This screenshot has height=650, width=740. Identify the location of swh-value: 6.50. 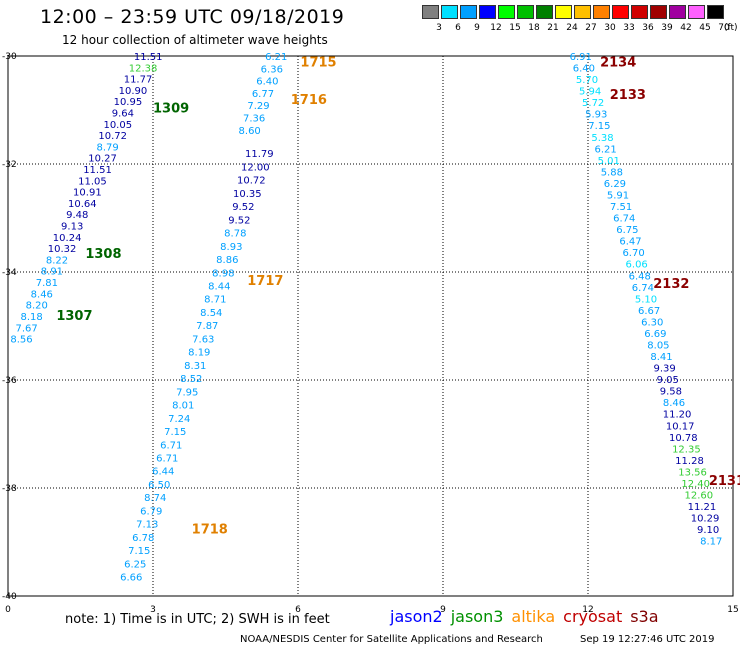
(159, 485).